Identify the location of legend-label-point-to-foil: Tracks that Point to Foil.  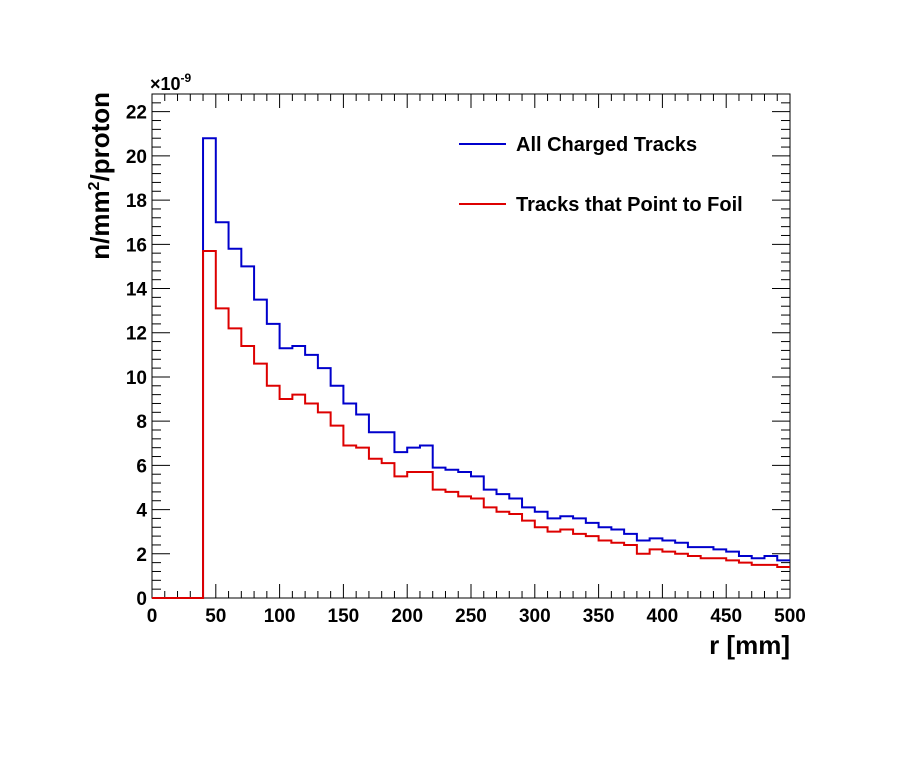
(629, 205).